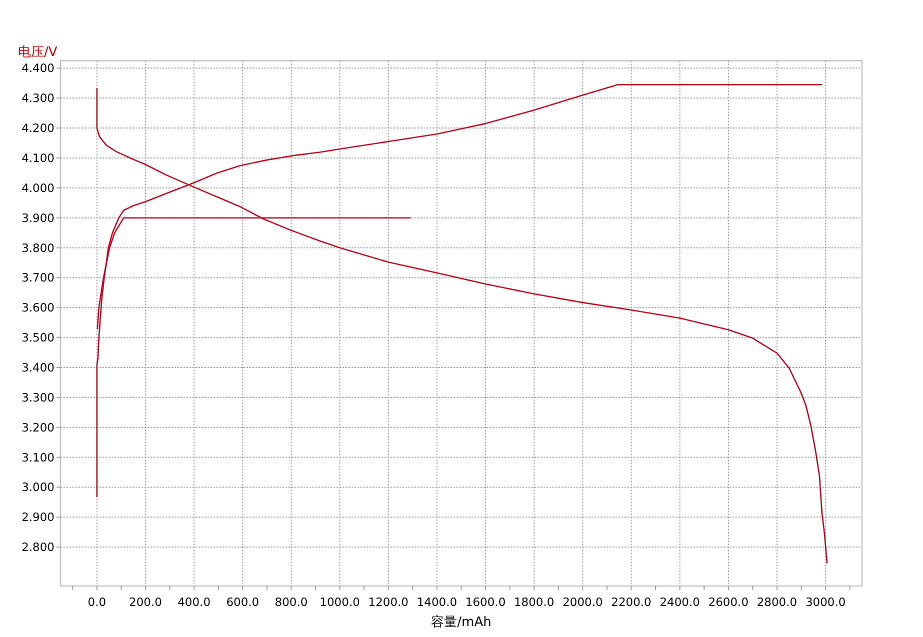 Image resolution: width=923 pixels, height=637 pixels. I want to click on y-tick-label: 3.800, so click(38, 247).